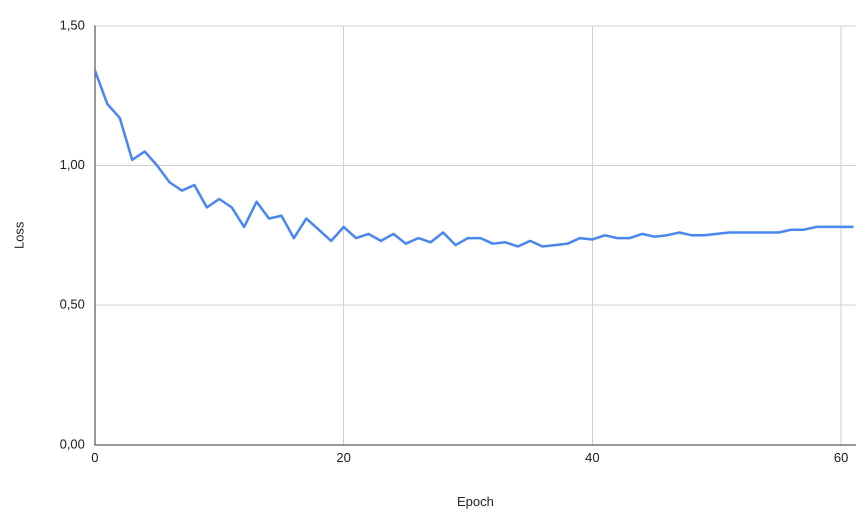 This screenshot has width=864, height=522. I want to click on y-tick-label: 0,00, so click(72, 444).